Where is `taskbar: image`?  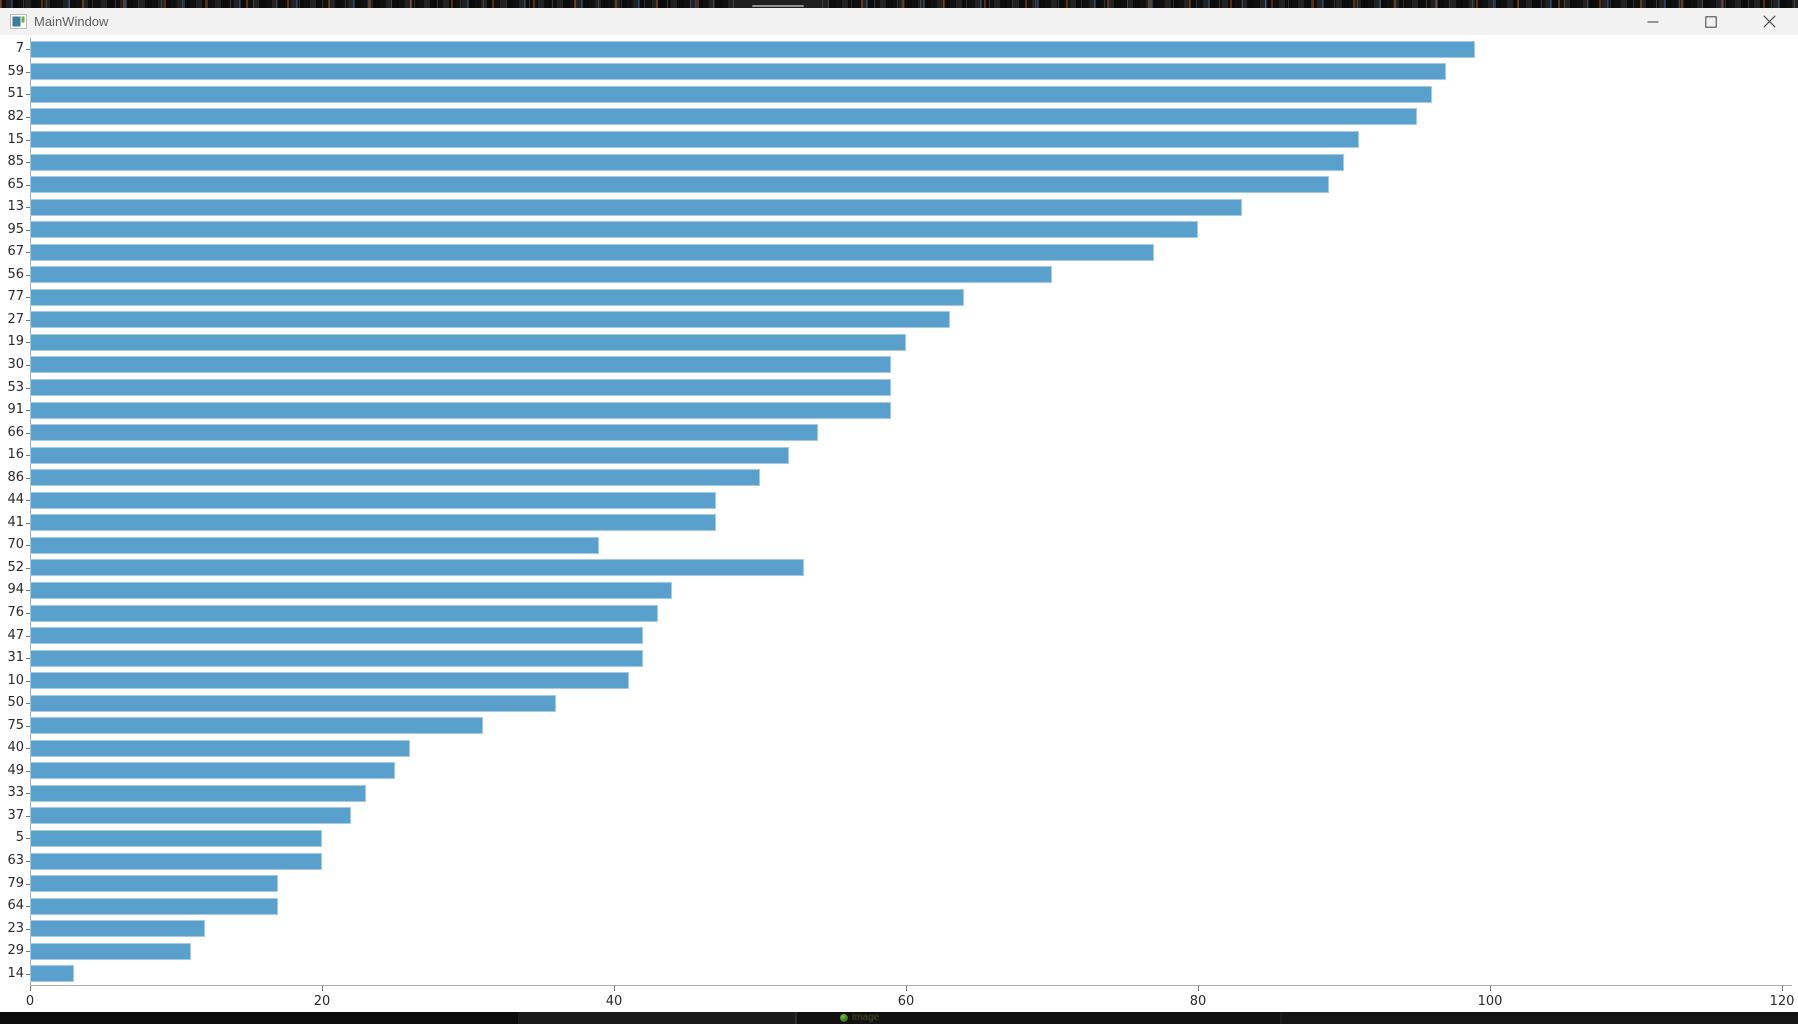 taskbar: image is located at coordinates (899, 1018).